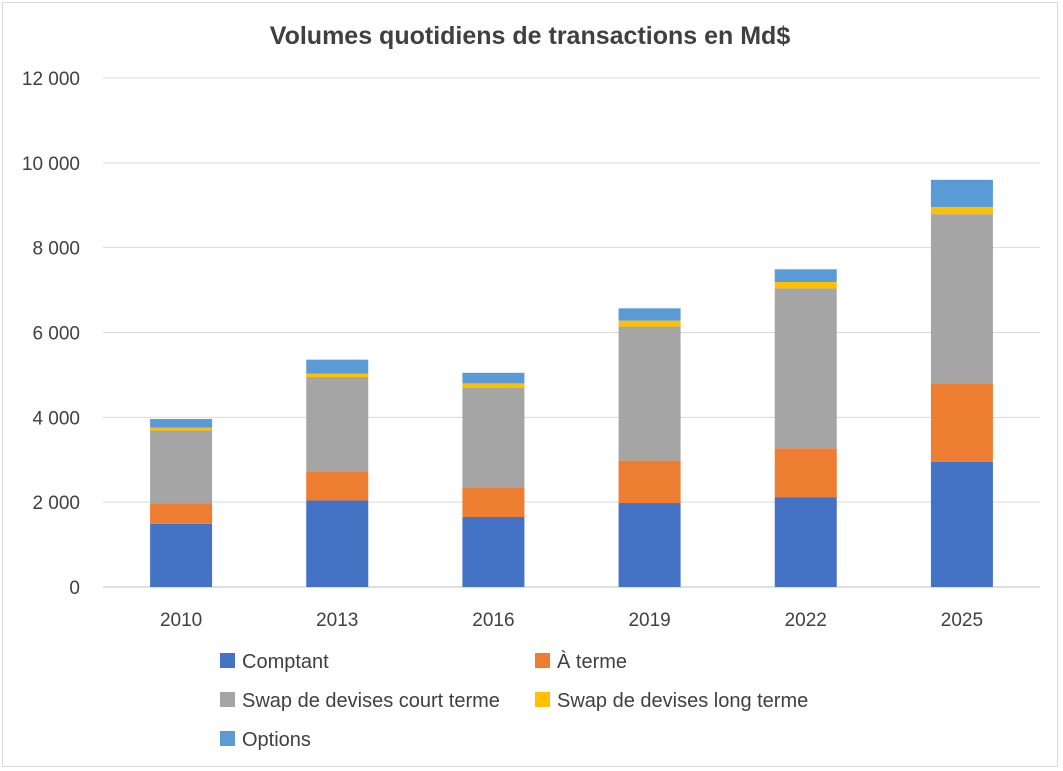 The image size is (1063, 771). I want to click on y-axis-ticks: 0 2 000 4 000 6 000 8 000 10 000 12 000, so click(51, 334).